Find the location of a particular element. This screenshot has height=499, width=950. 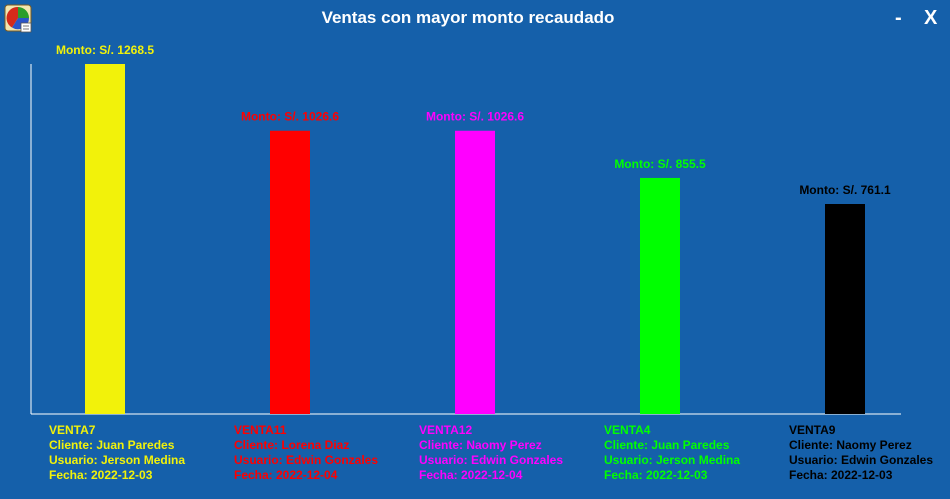

client-label: Cliente: Lorena Diaz is located at coordinates (291, 445).